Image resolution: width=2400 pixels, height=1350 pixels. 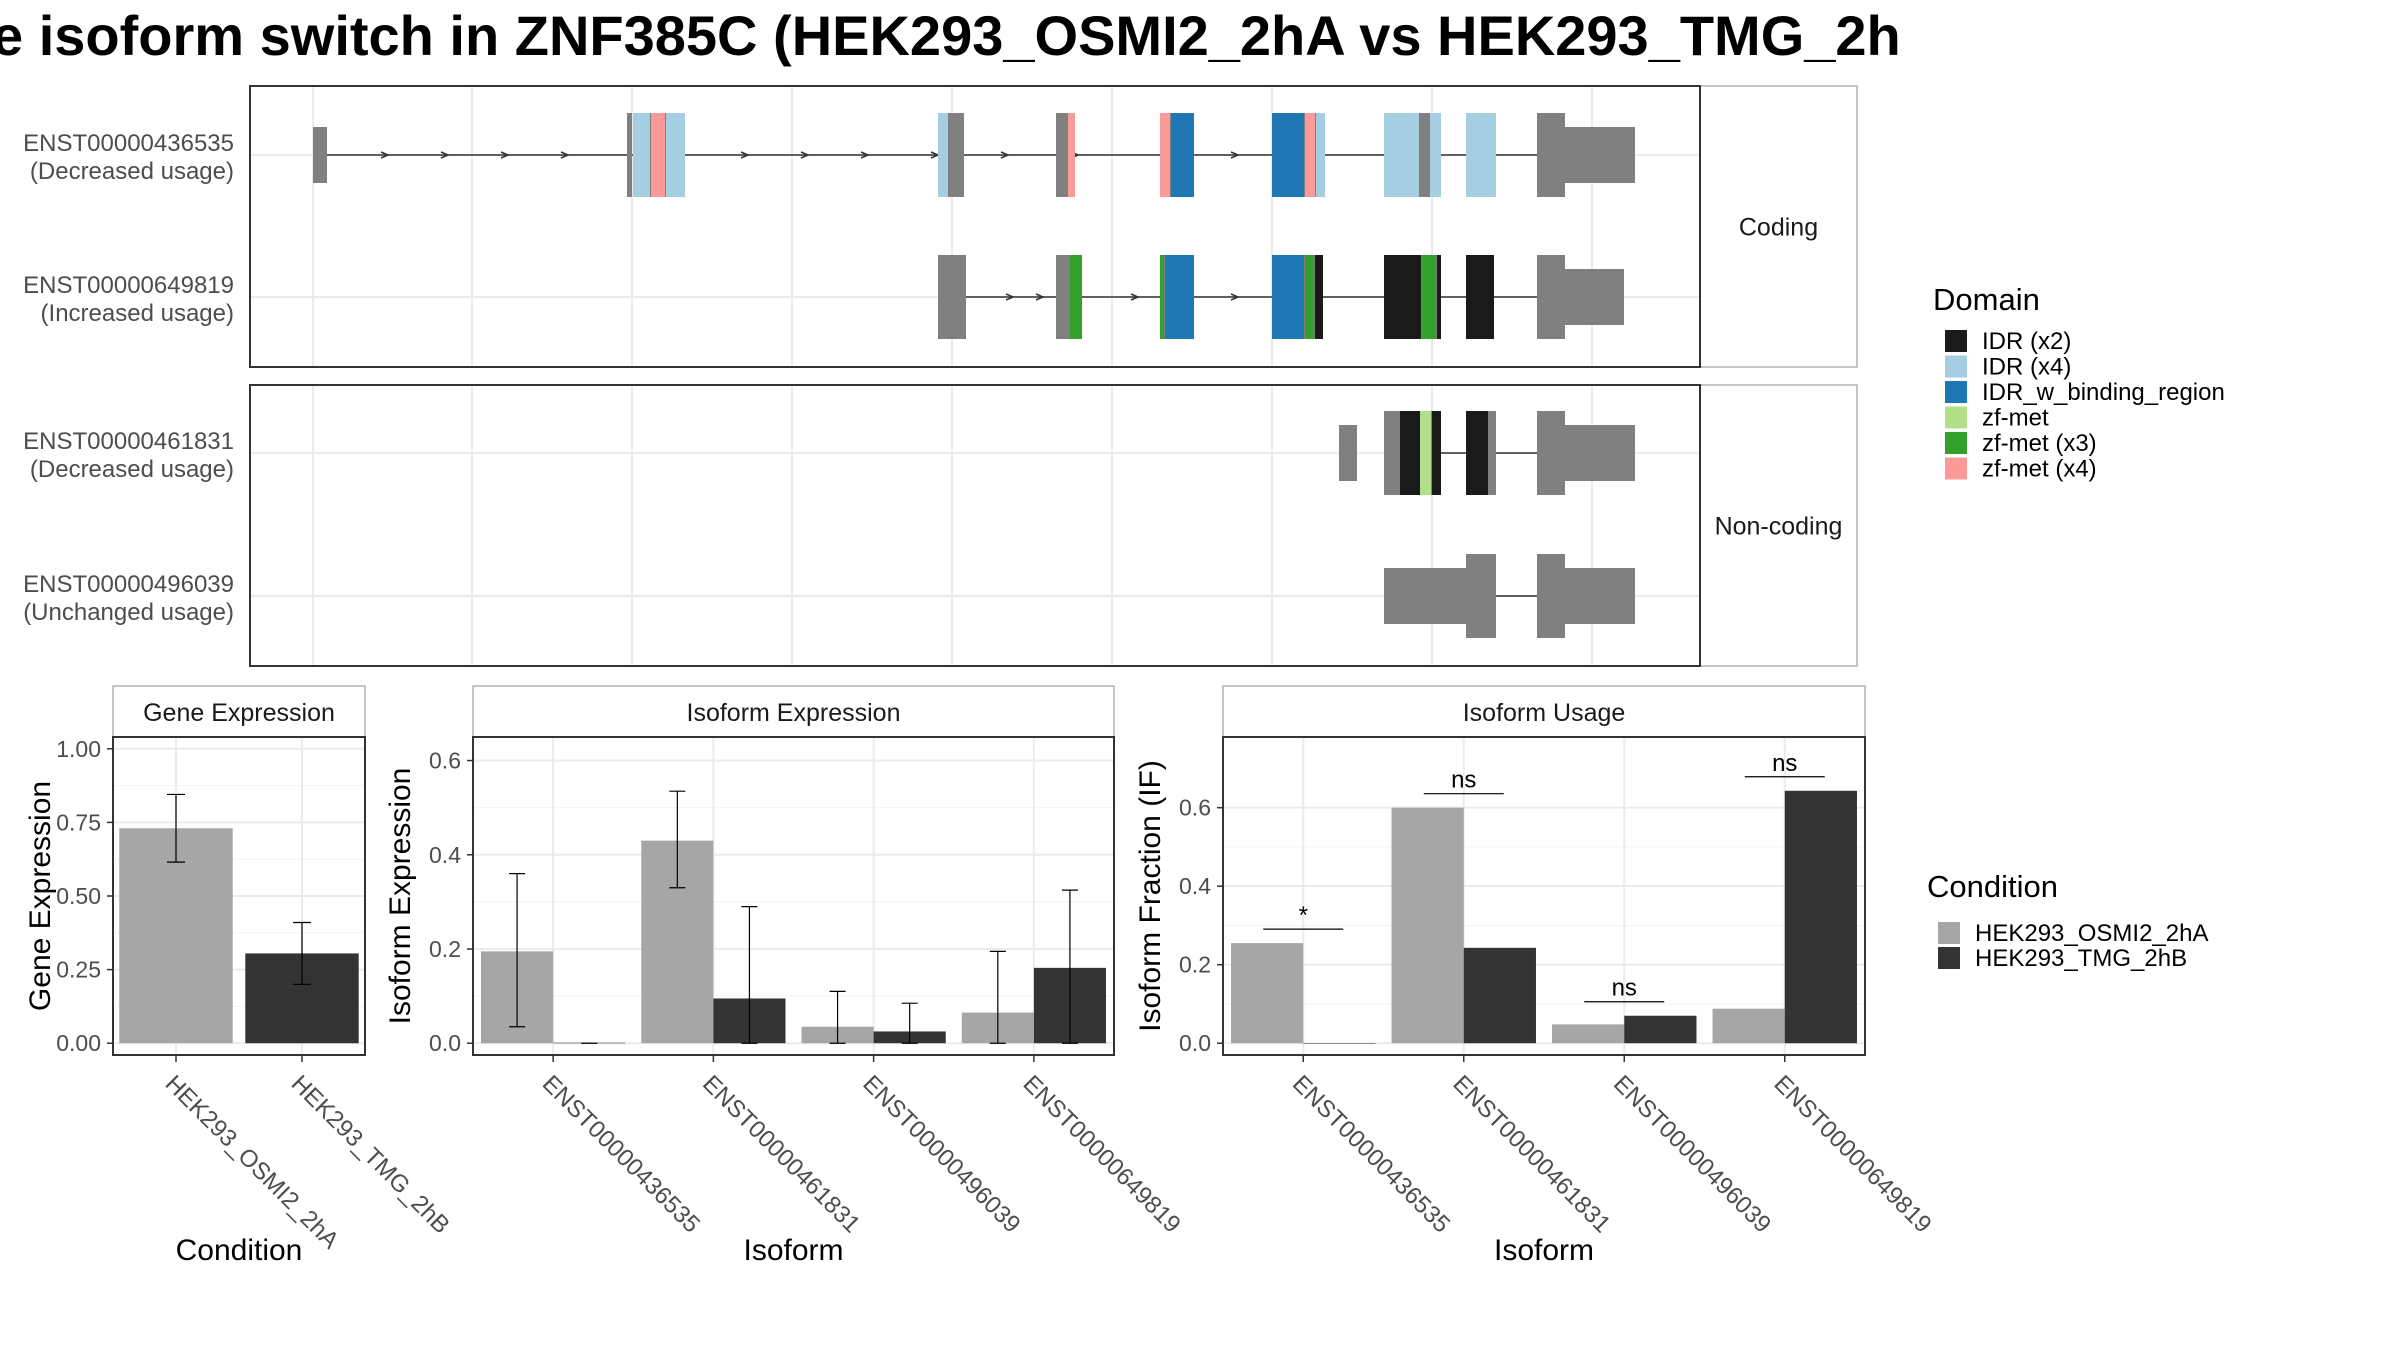 I want to click on condition-legend-key, so click(x=1949, y=958).